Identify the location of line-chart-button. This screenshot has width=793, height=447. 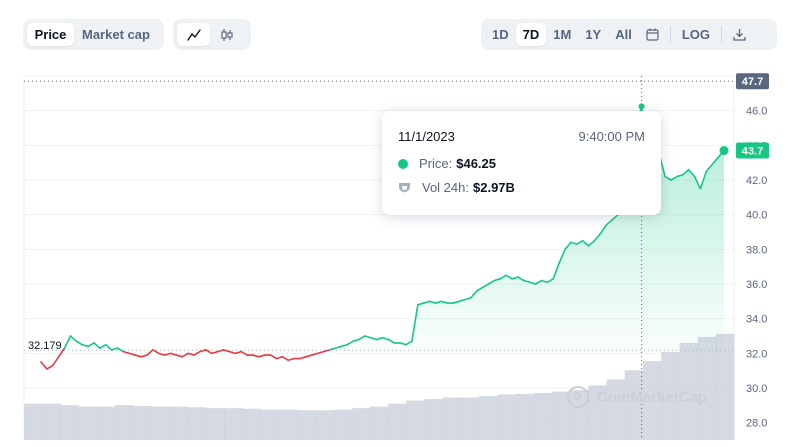
(193, 34).